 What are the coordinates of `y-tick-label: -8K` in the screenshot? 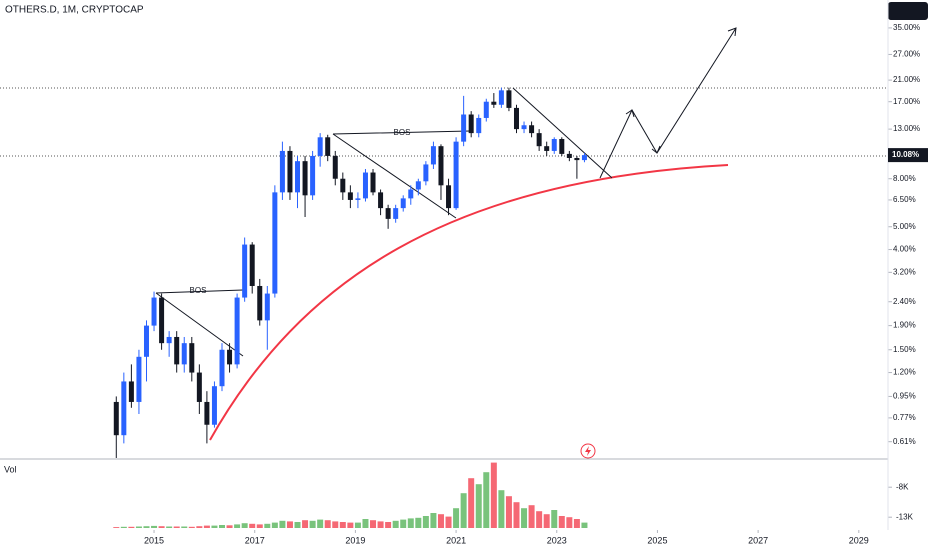 It's located at (902, 486).